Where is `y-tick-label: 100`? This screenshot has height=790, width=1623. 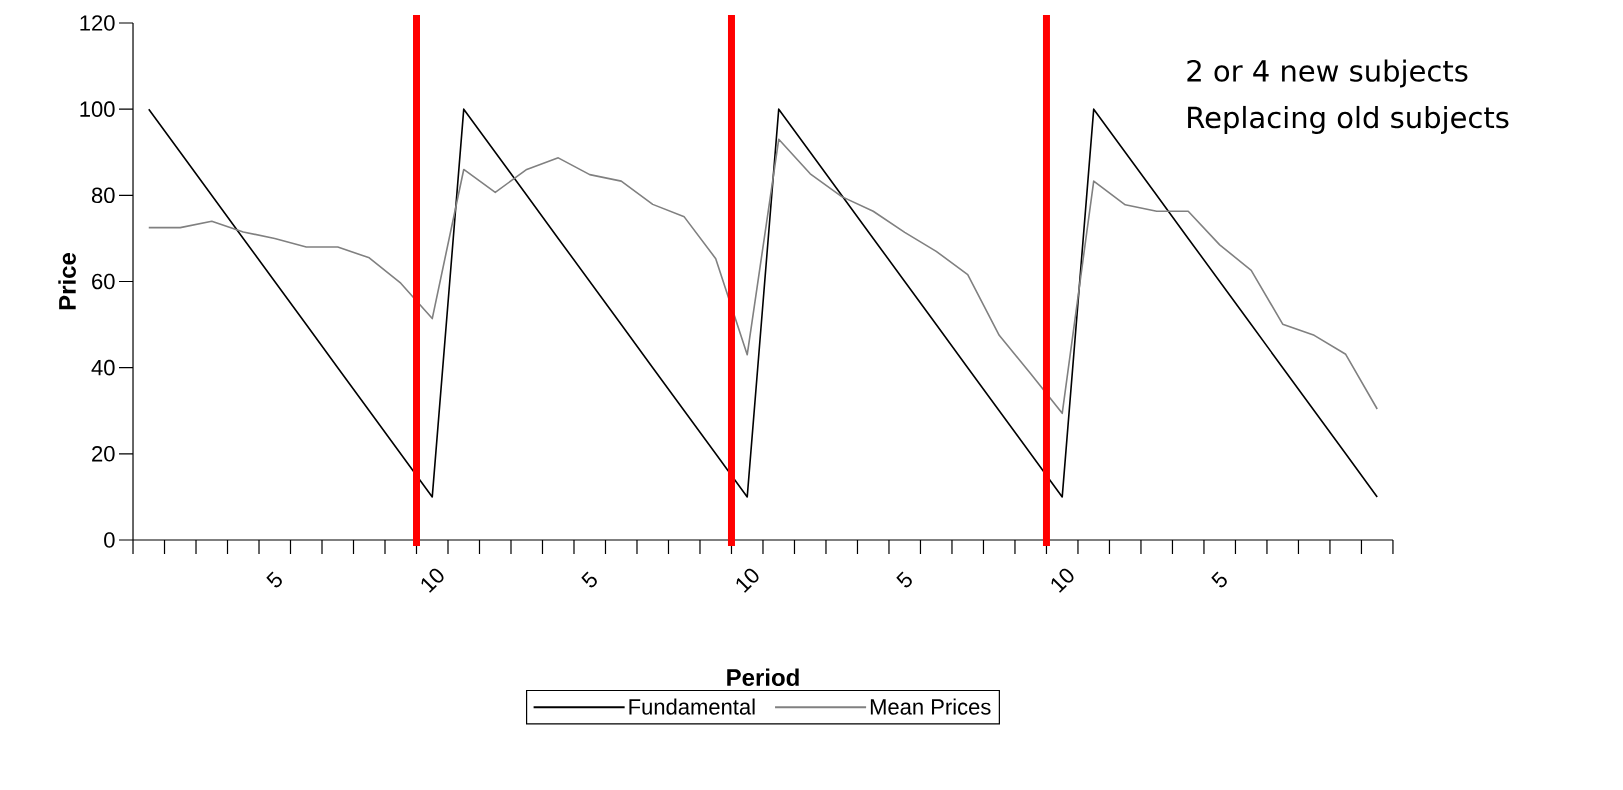
y-tick-label: 100 is located at coordinates (97, 109).